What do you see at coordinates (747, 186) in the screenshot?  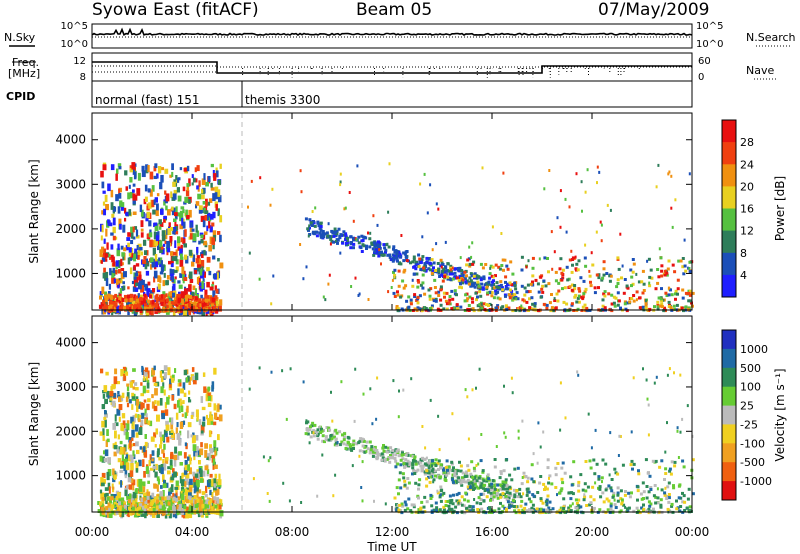 I see `power-colorbar-tick: 20` at bounding box center [747, 186].